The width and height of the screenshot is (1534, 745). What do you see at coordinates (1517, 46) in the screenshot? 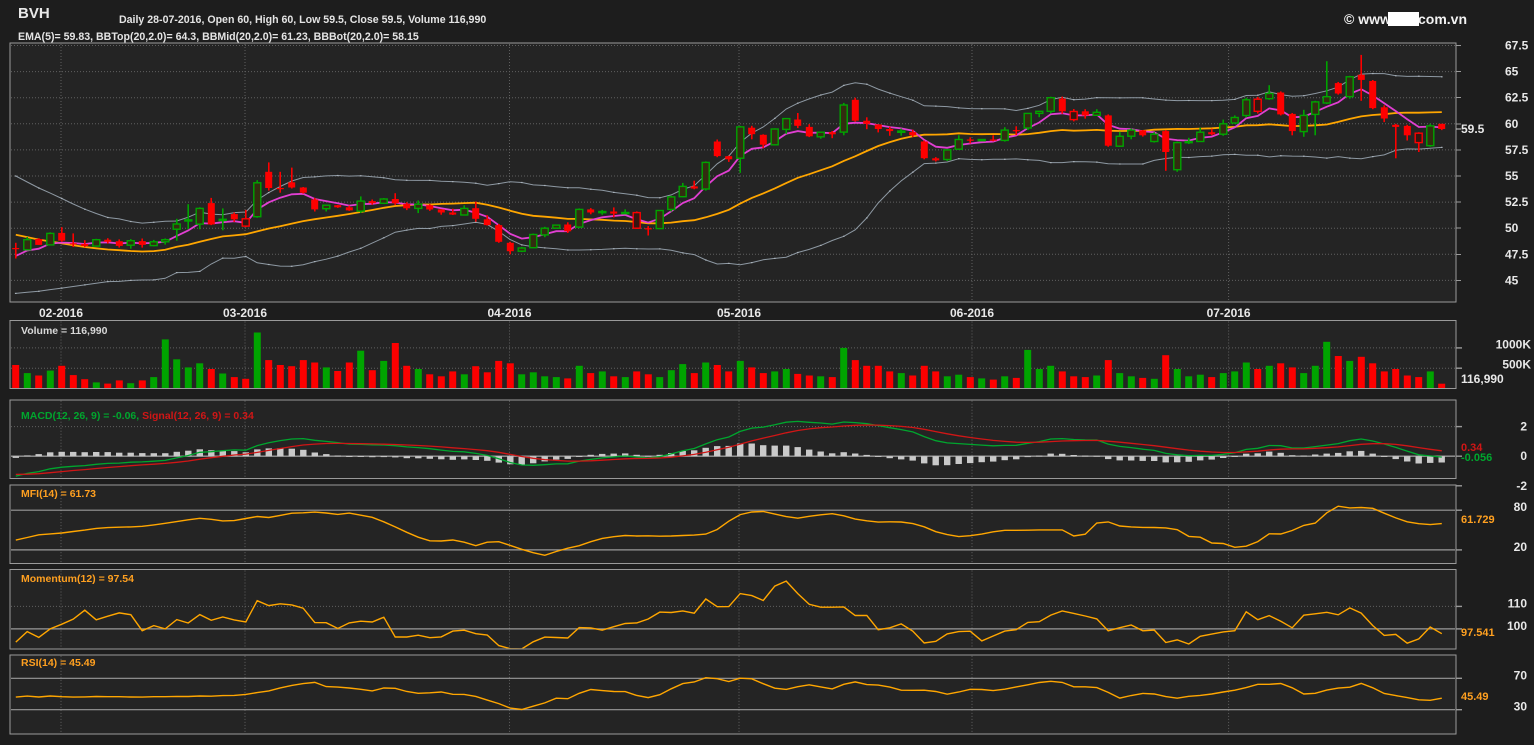
I see `svg-text: 67.5` at bounding box center [1517, 46].